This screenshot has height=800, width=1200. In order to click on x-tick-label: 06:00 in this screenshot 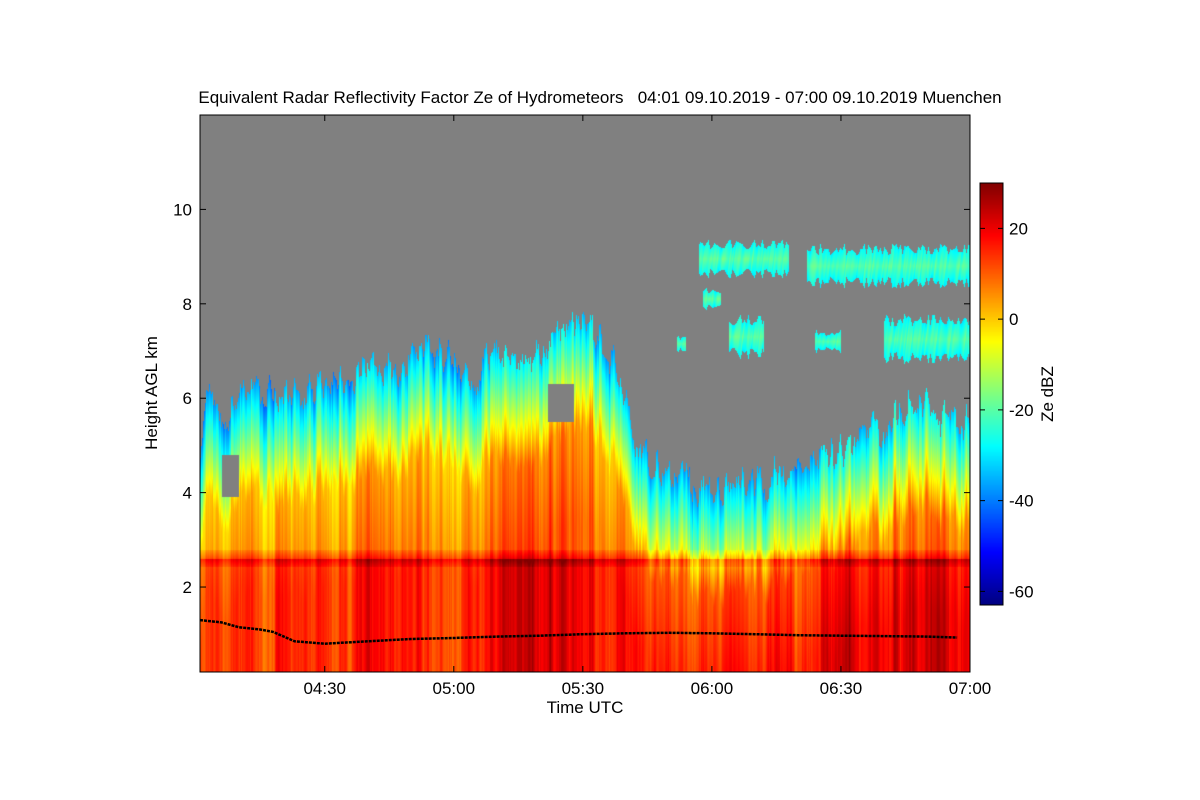, I will do `click(712, 688)`.